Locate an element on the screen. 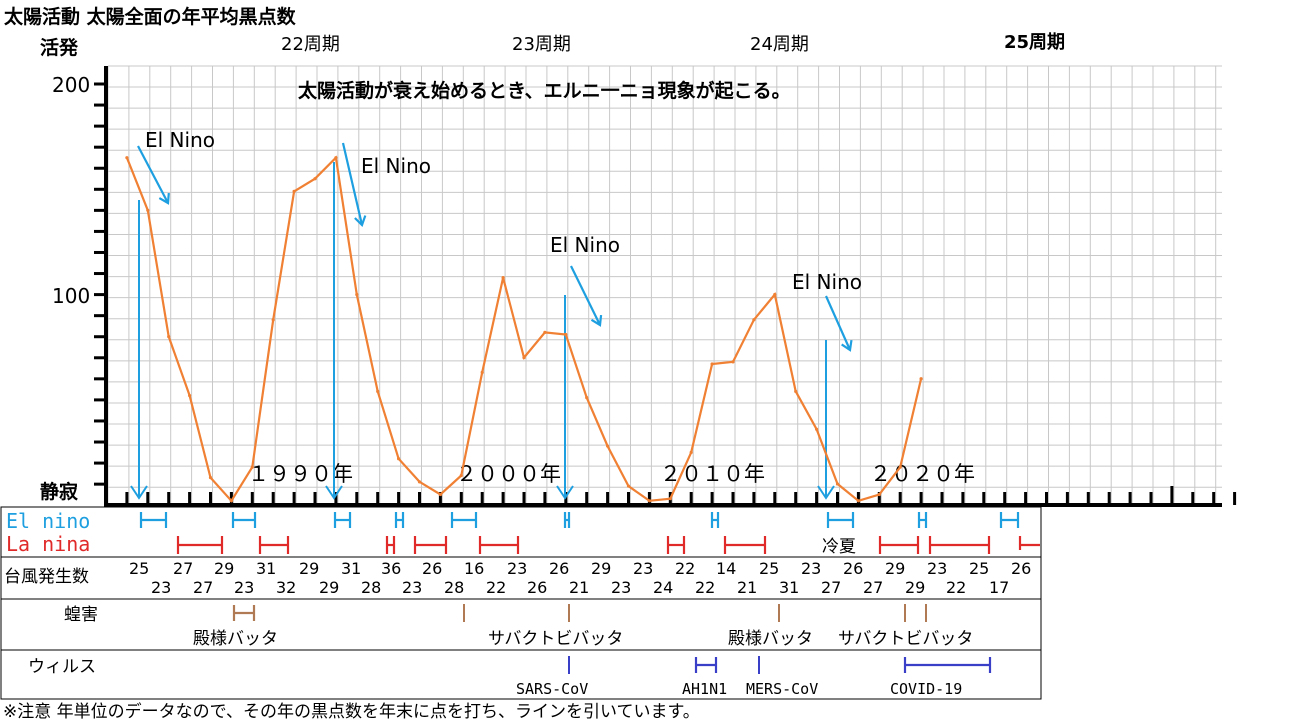  typhoon-count-bottom: 17 is located at coordinates (999, 587).